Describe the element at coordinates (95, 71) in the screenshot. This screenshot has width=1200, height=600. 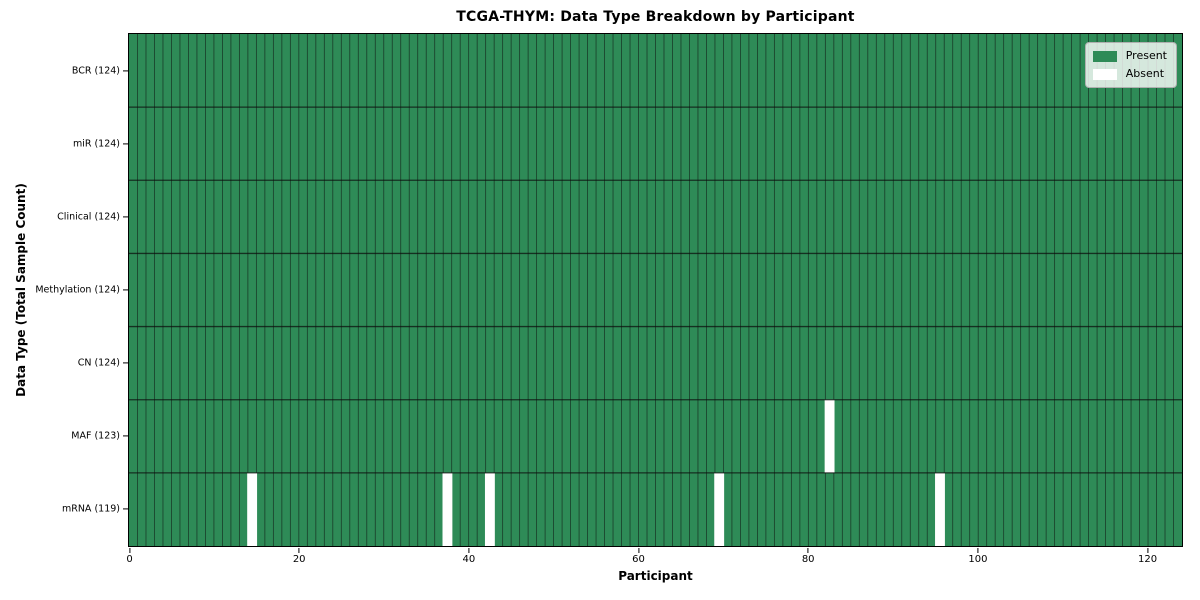
I see `y-tick-label: BCR (124)` at that location.